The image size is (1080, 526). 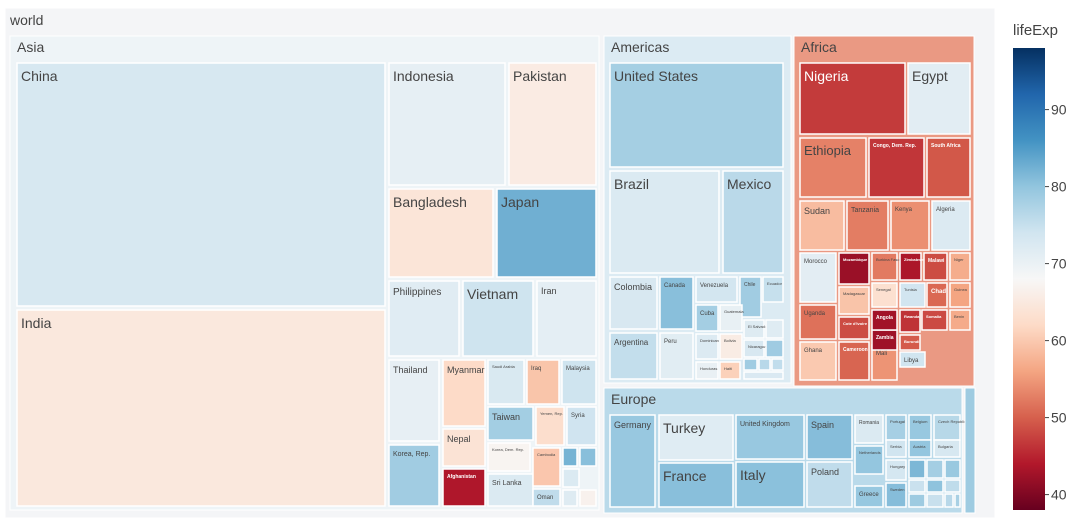 I want to click on country-tile-morocco, so click(x=818, y=277).